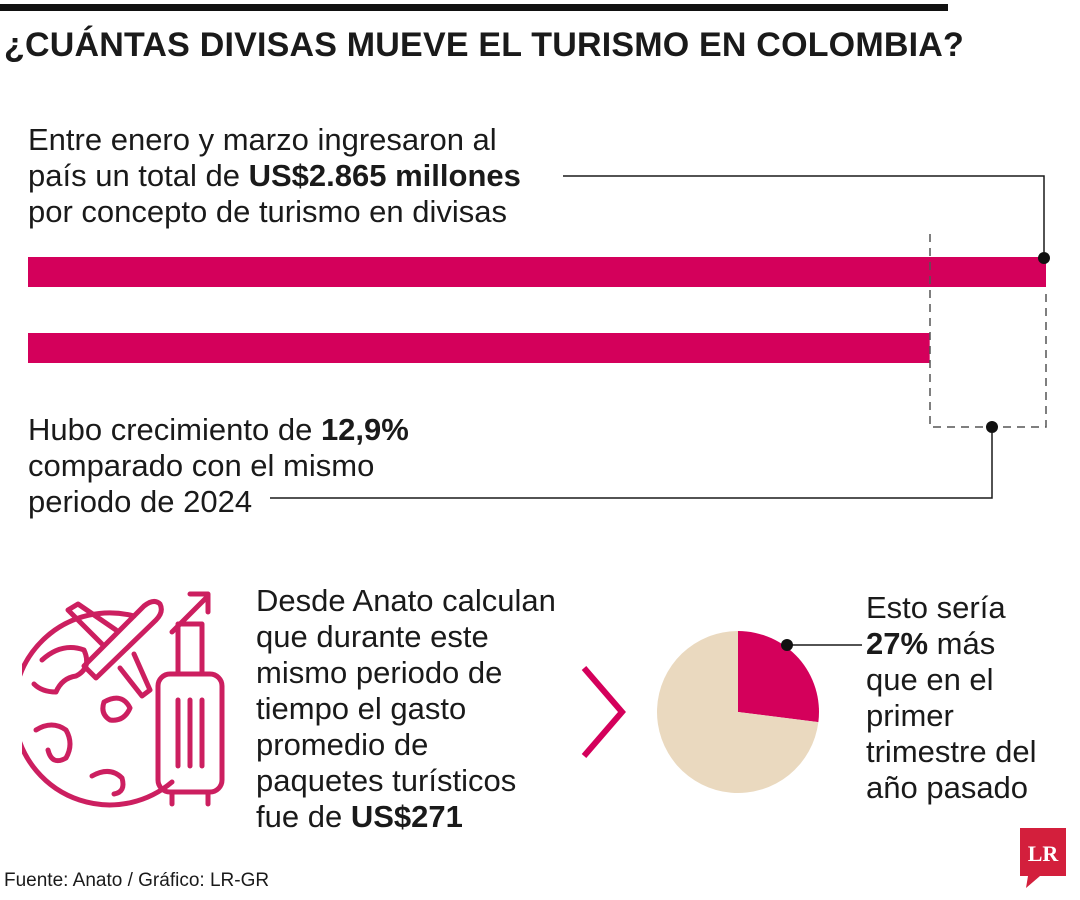 This screenshot has height=900, width=1080. I want to click on annotation-total-line3: por concepto de turismo en divisas, so click(268, 211).